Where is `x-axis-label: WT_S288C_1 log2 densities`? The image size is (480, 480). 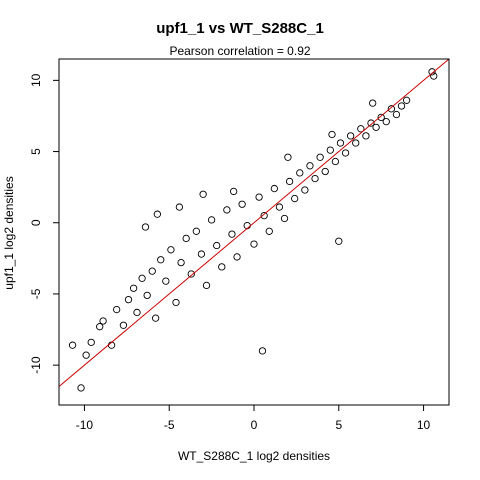
x-axis-label: WT_S288C_1 log2 densities is located at coordinates (254, 456).